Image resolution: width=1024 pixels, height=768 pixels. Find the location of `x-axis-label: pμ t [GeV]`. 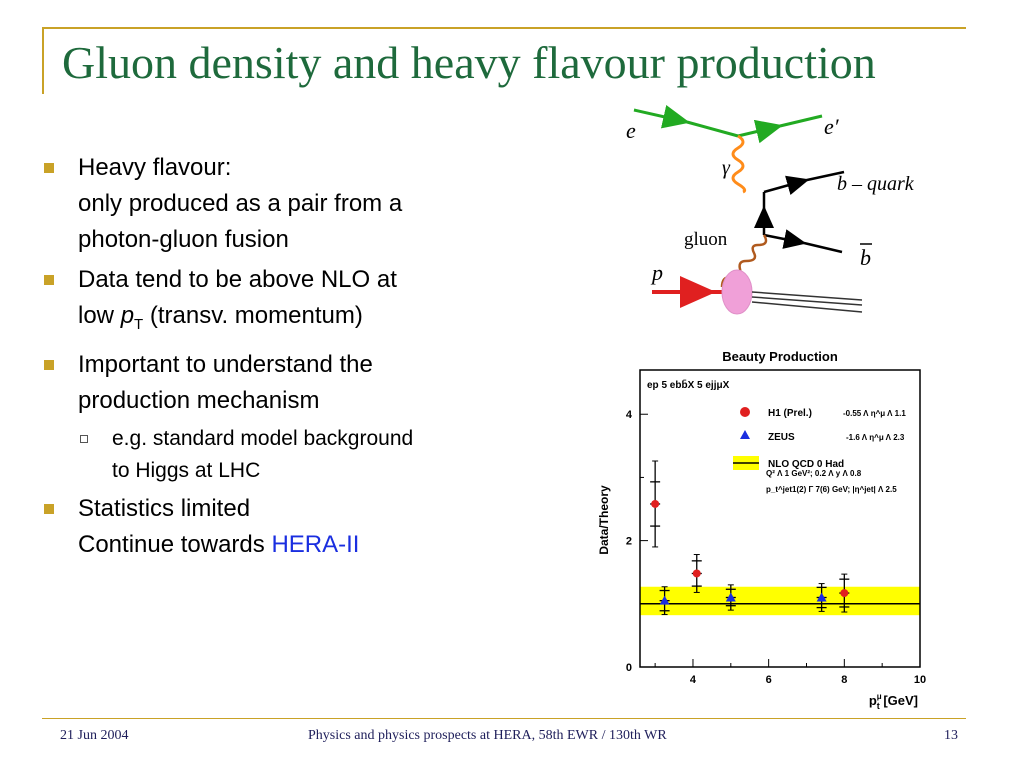

x-axis-label: pμ t [GeV] is located at coordinates (893, 701).